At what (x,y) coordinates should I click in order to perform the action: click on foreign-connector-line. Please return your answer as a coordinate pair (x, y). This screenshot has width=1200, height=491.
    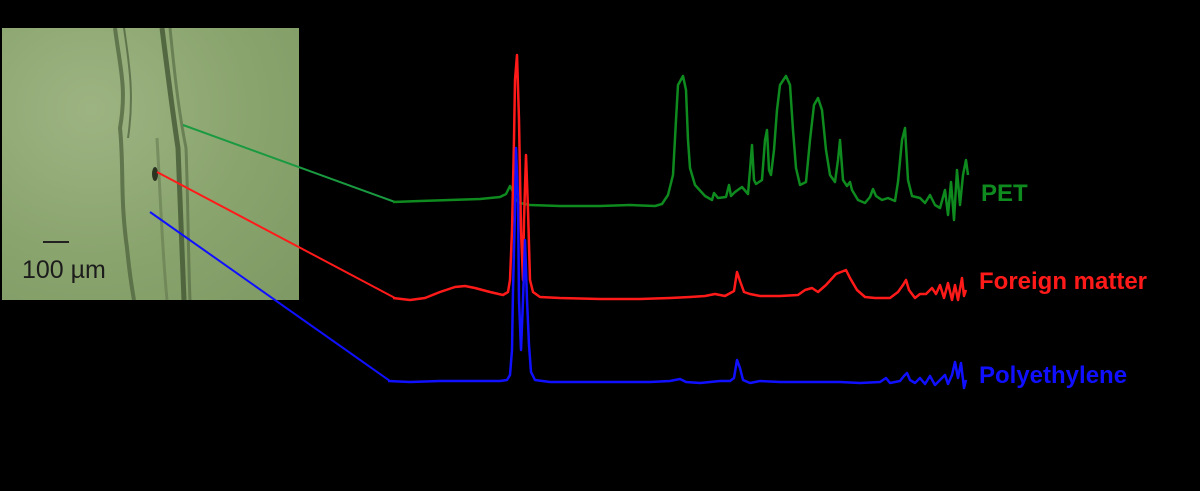
    Looking at the image, I should click on (276, 235).